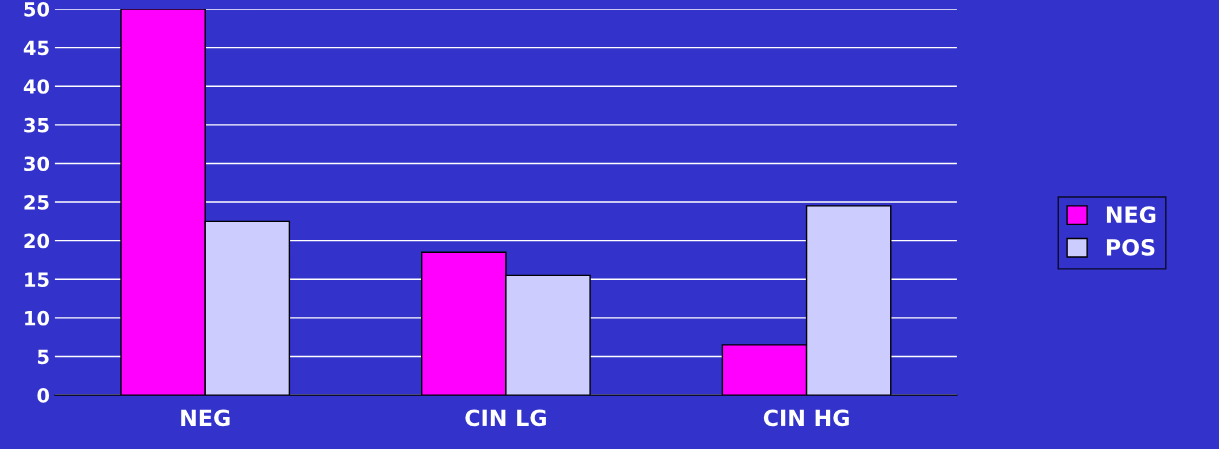 The image size is (1219, 449). What do you see at coordinates (37, 164) in the screenshot?
I see `y-tick-label: 30` at bounding box center [37, 164].